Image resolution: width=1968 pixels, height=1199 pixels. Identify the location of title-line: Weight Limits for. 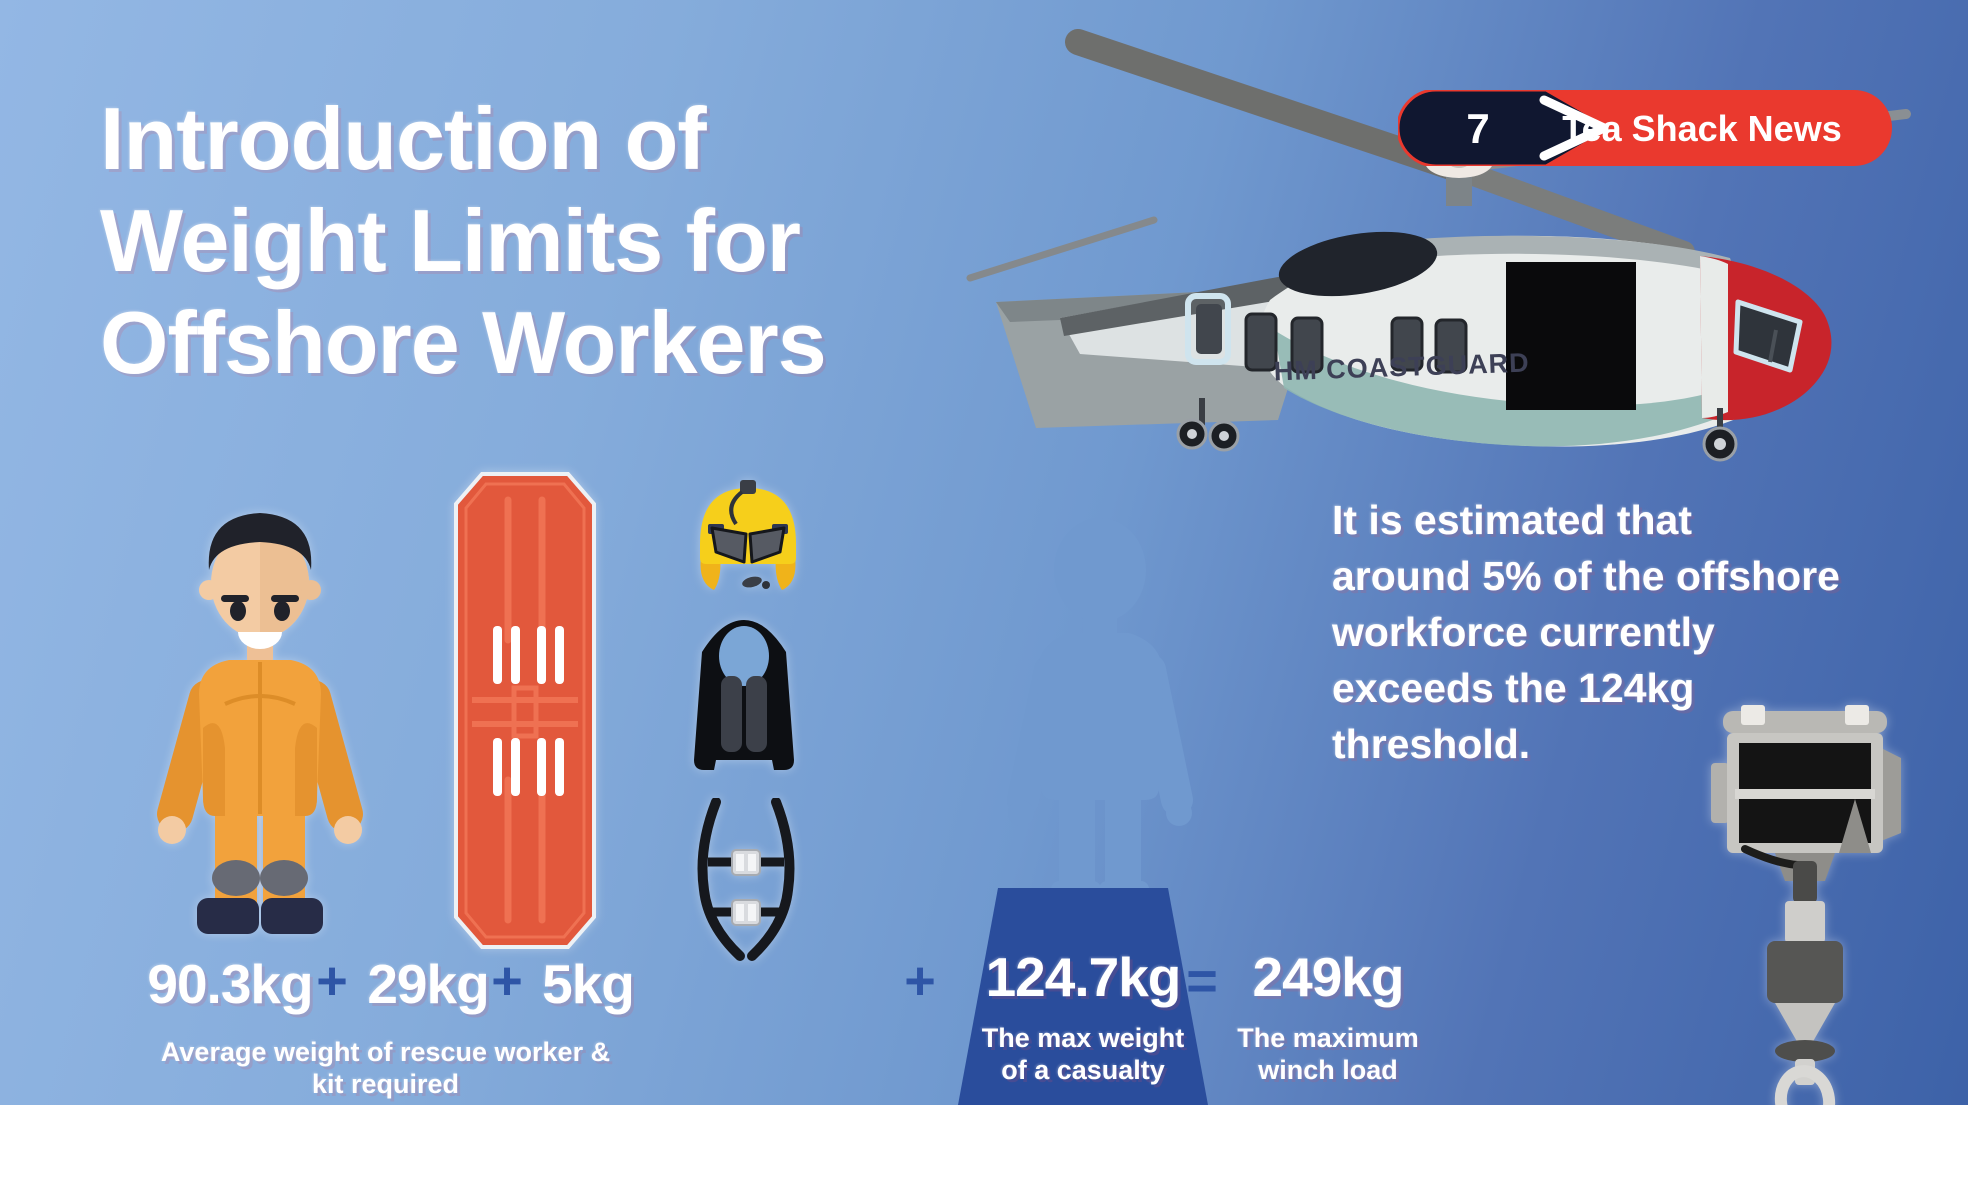
(450, 240).